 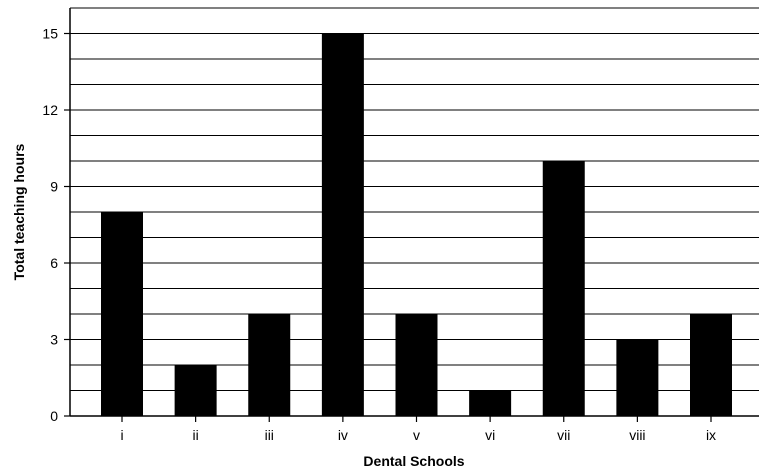 What do you see at coordinates (342, 224) in the screenshot?
I see `bar-iv` at bounding box center [342, 224].